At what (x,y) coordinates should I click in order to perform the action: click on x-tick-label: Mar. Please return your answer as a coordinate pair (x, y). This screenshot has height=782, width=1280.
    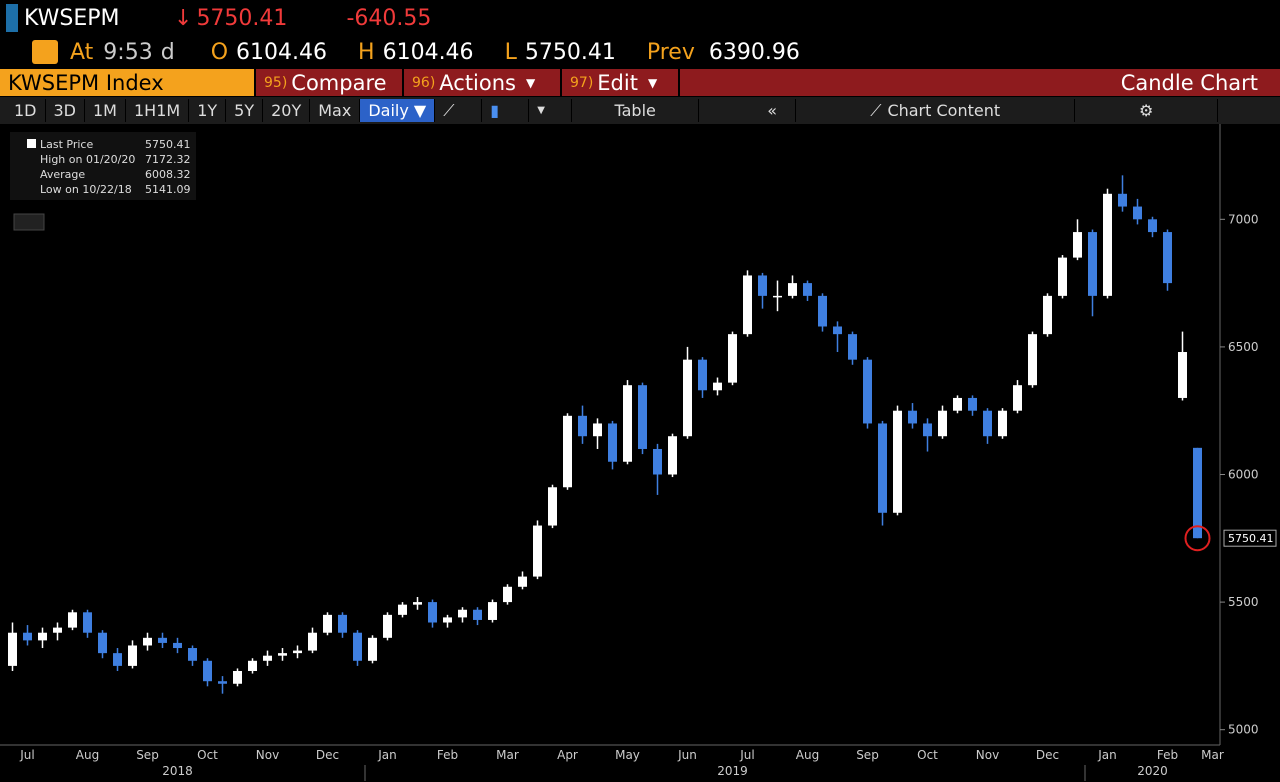
    Looking at the image, I should click on (1212, 755).